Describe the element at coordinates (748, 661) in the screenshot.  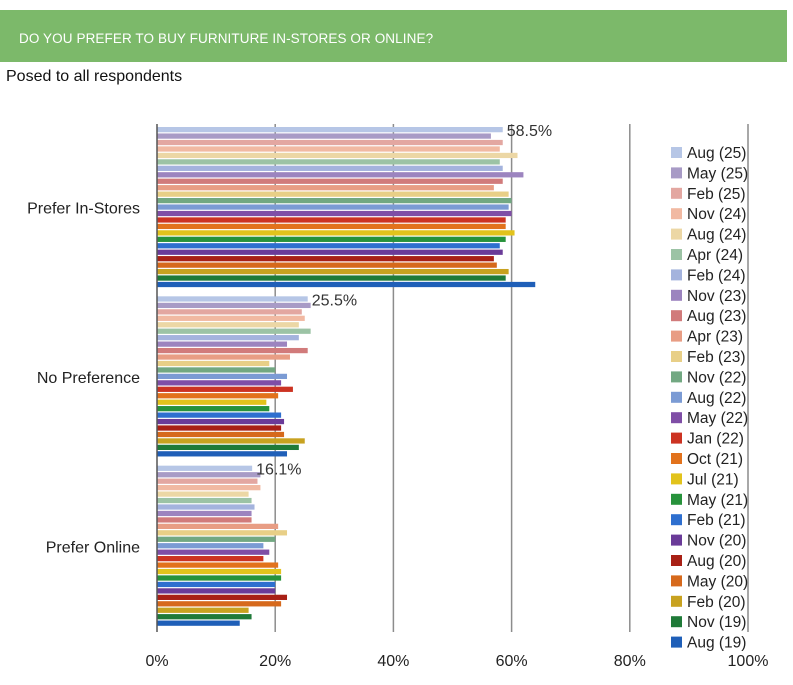
I see `x-tick-label: 100%` at that location.